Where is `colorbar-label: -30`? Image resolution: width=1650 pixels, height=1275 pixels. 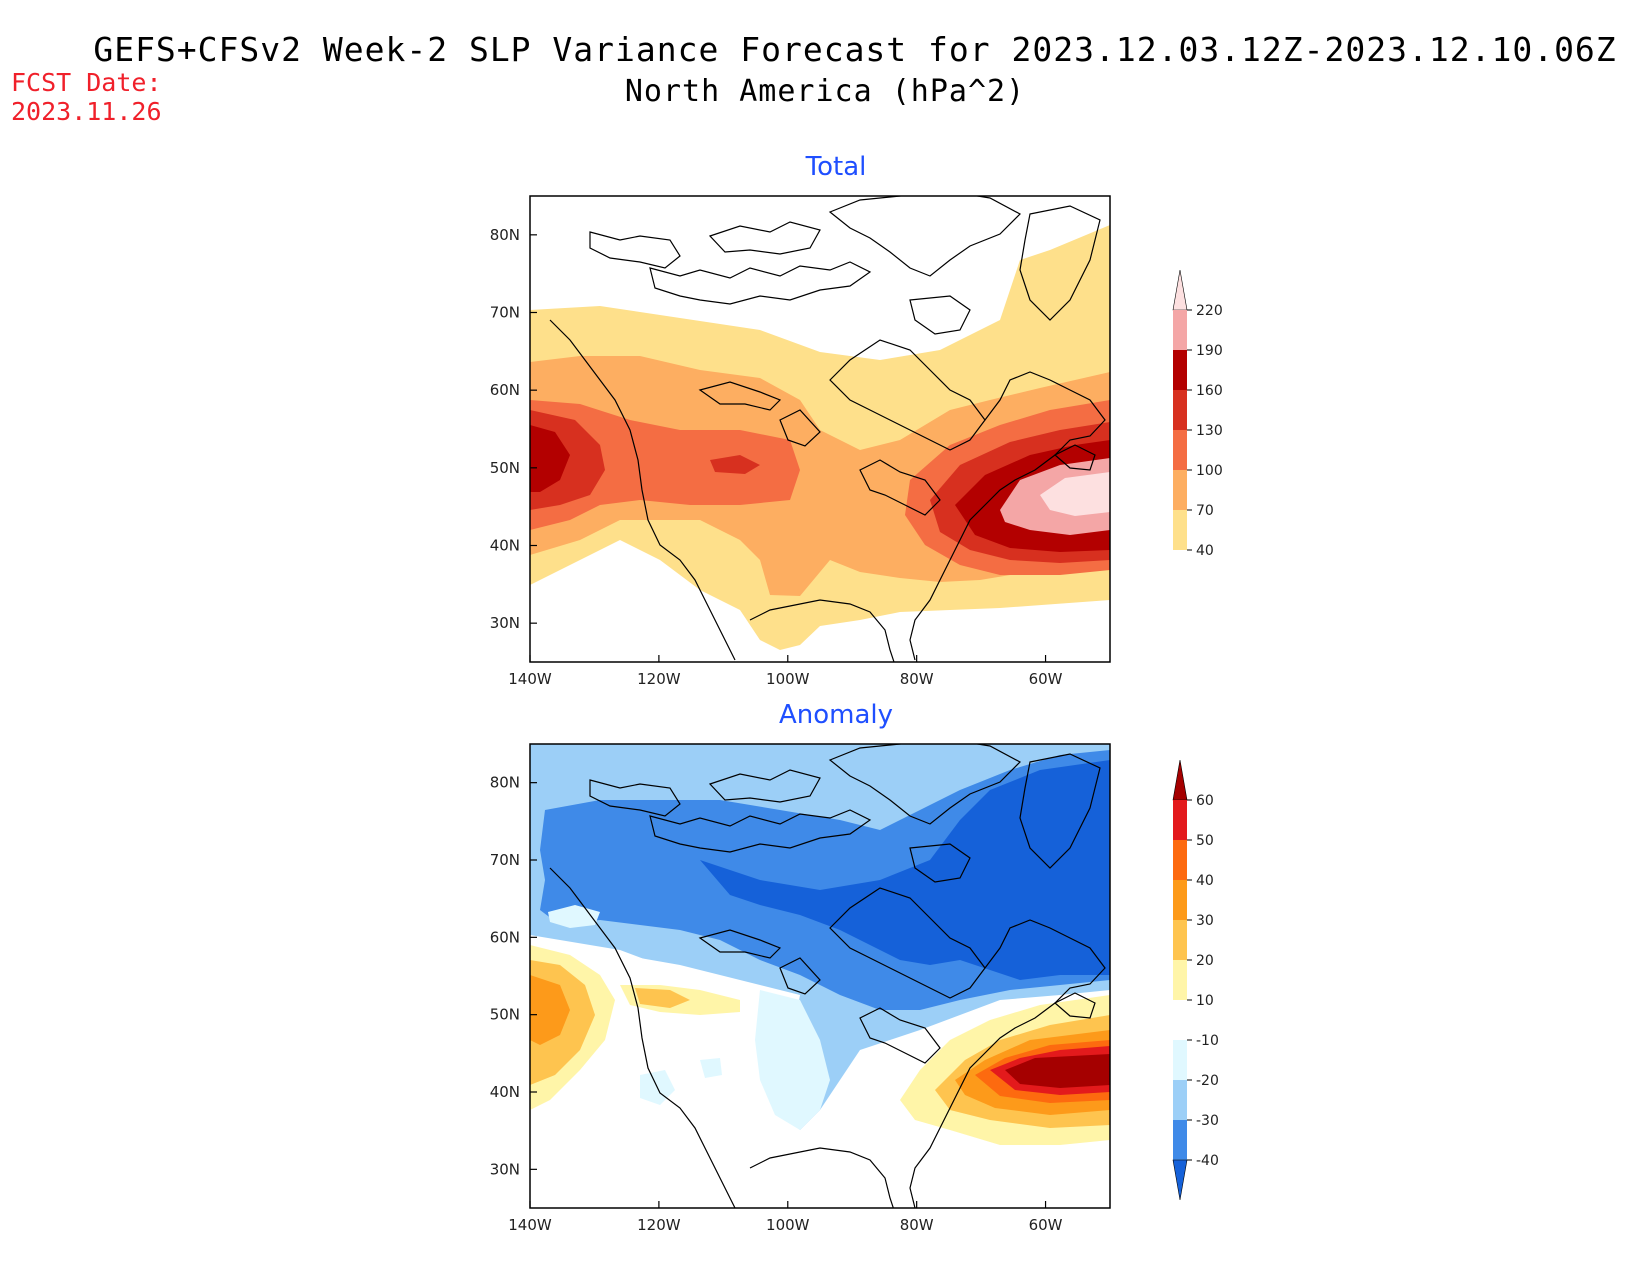
colorbar-label: -30 is located at coordinates (1207, 1121).